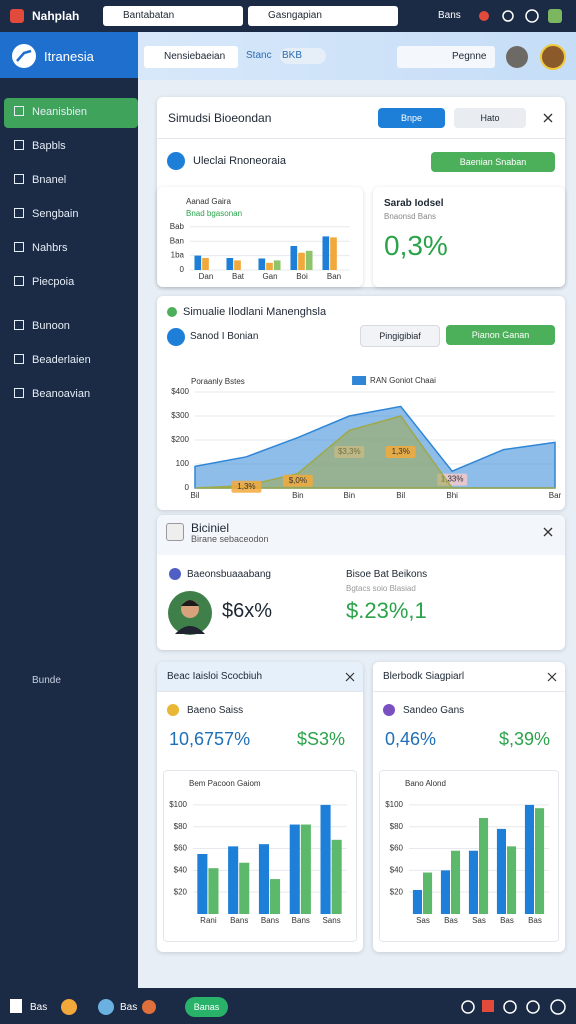 This screenshot has height=1024, width=576. I want to click on button: Pianon Ganan, so click(500, 335).